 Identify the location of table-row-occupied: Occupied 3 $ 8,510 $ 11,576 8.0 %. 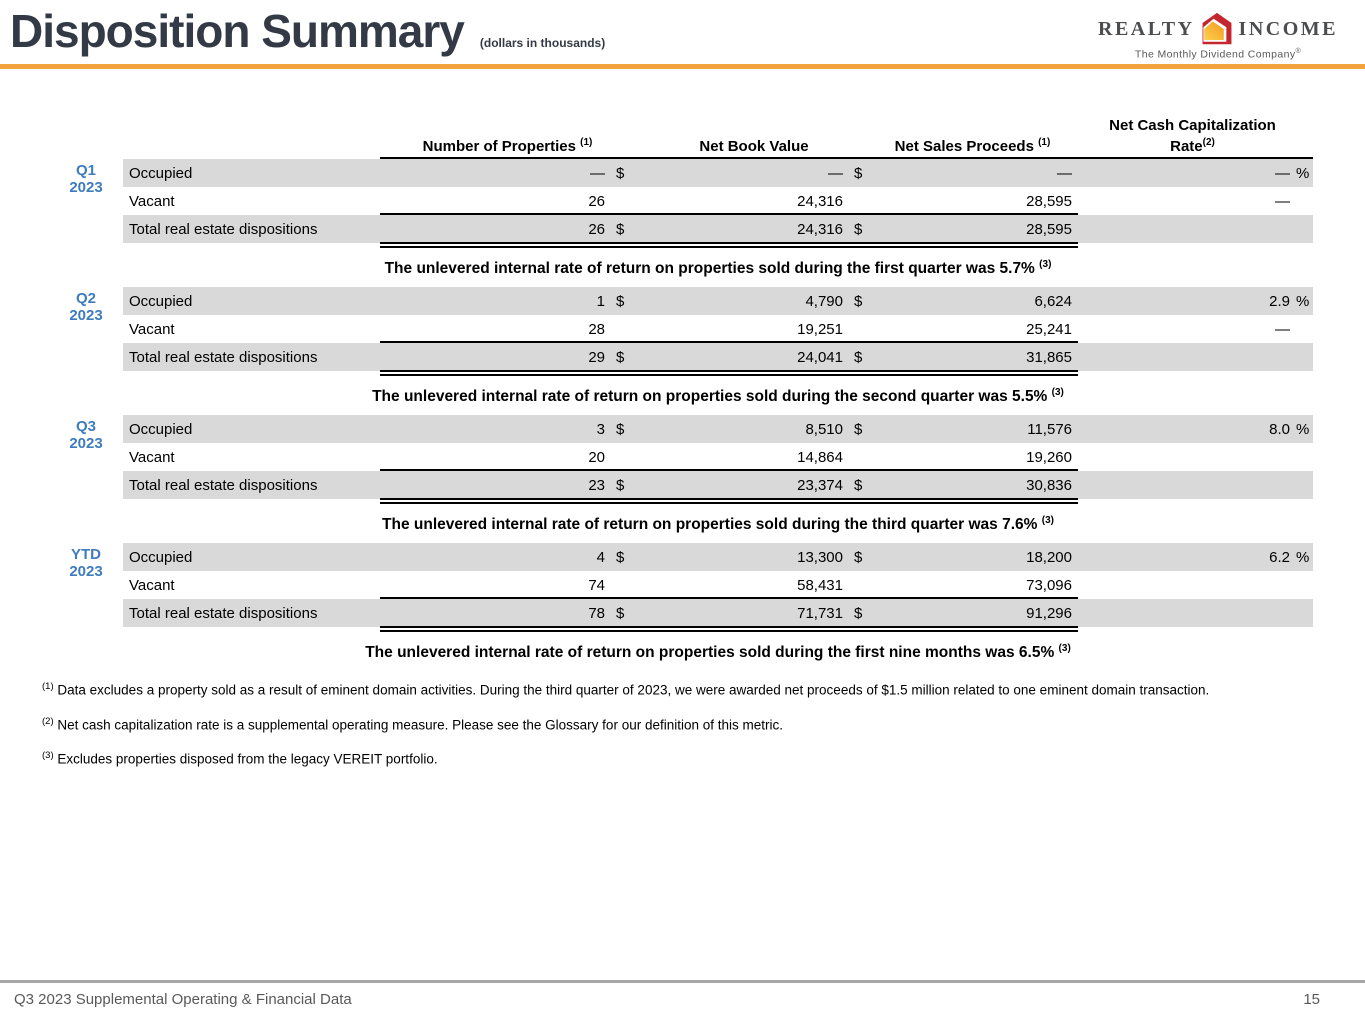
(718, 429).